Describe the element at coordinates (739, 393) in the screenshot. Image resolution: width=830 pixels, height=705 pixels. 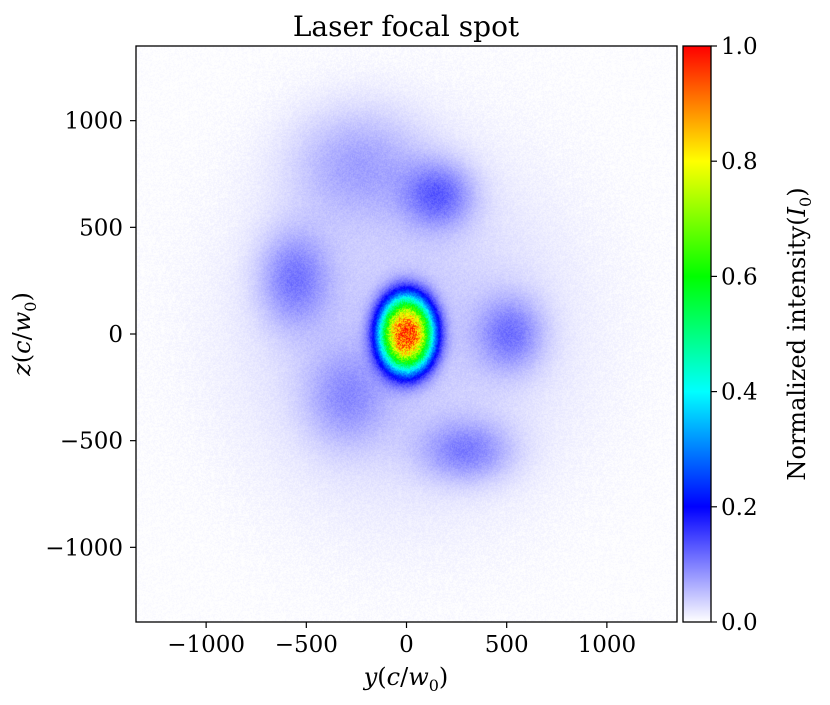
I see `colorbar-tick-label: 0.4` at that location.